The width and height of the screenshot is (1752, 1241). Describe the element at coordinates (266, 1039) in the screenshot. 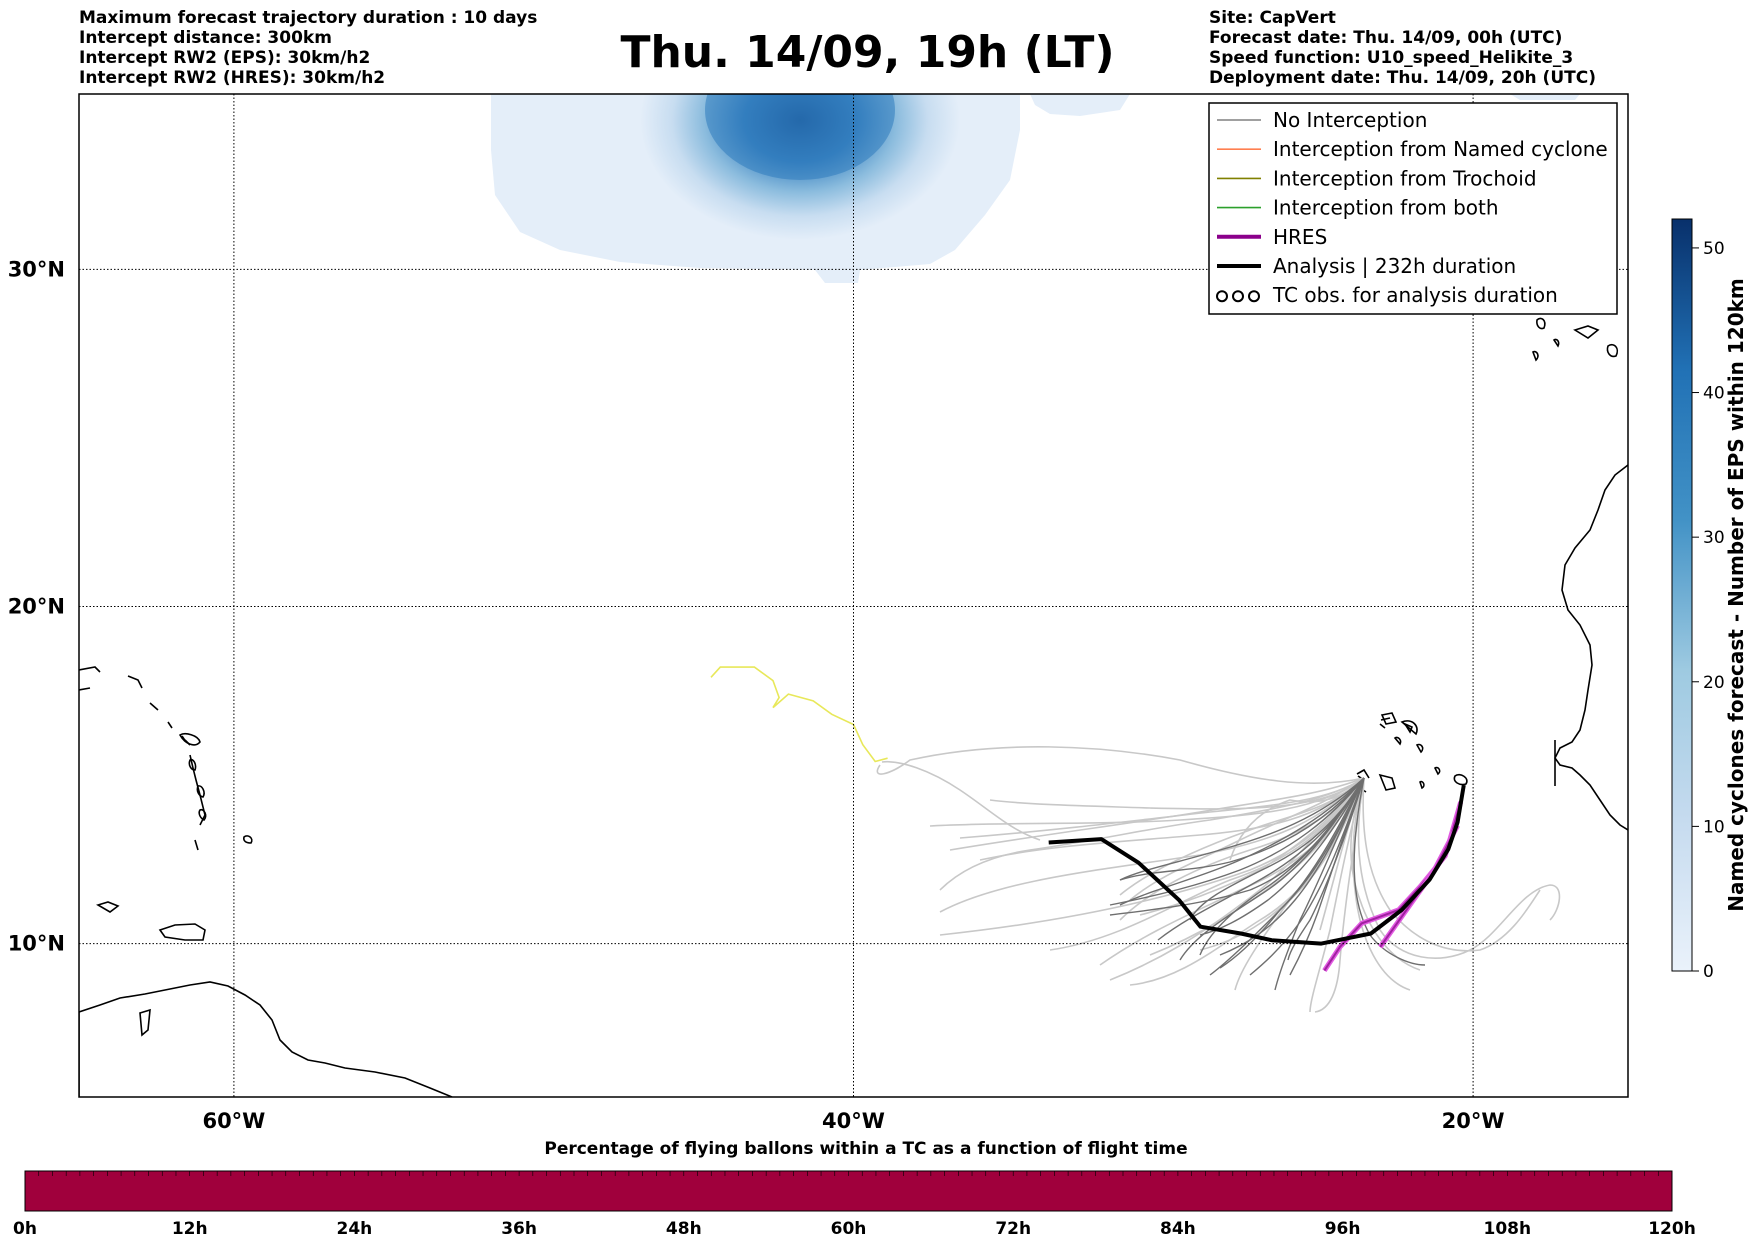

I see `south-america-coast` at that location.